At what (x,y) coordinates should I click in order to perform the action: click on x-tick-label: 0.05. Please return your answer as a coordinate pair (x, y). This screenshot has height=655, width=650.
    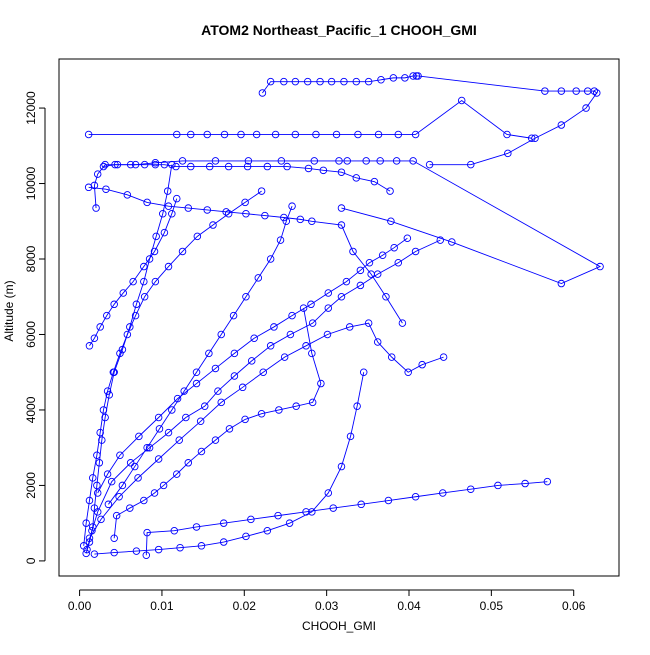
    Looking at the image, I should click on (492, 606).